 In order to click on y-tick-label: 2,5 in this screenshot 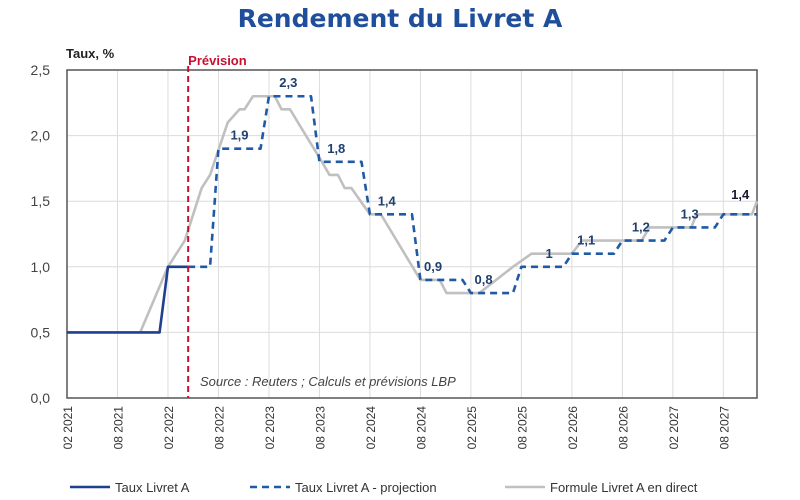, I will do `click(41, 70)`.